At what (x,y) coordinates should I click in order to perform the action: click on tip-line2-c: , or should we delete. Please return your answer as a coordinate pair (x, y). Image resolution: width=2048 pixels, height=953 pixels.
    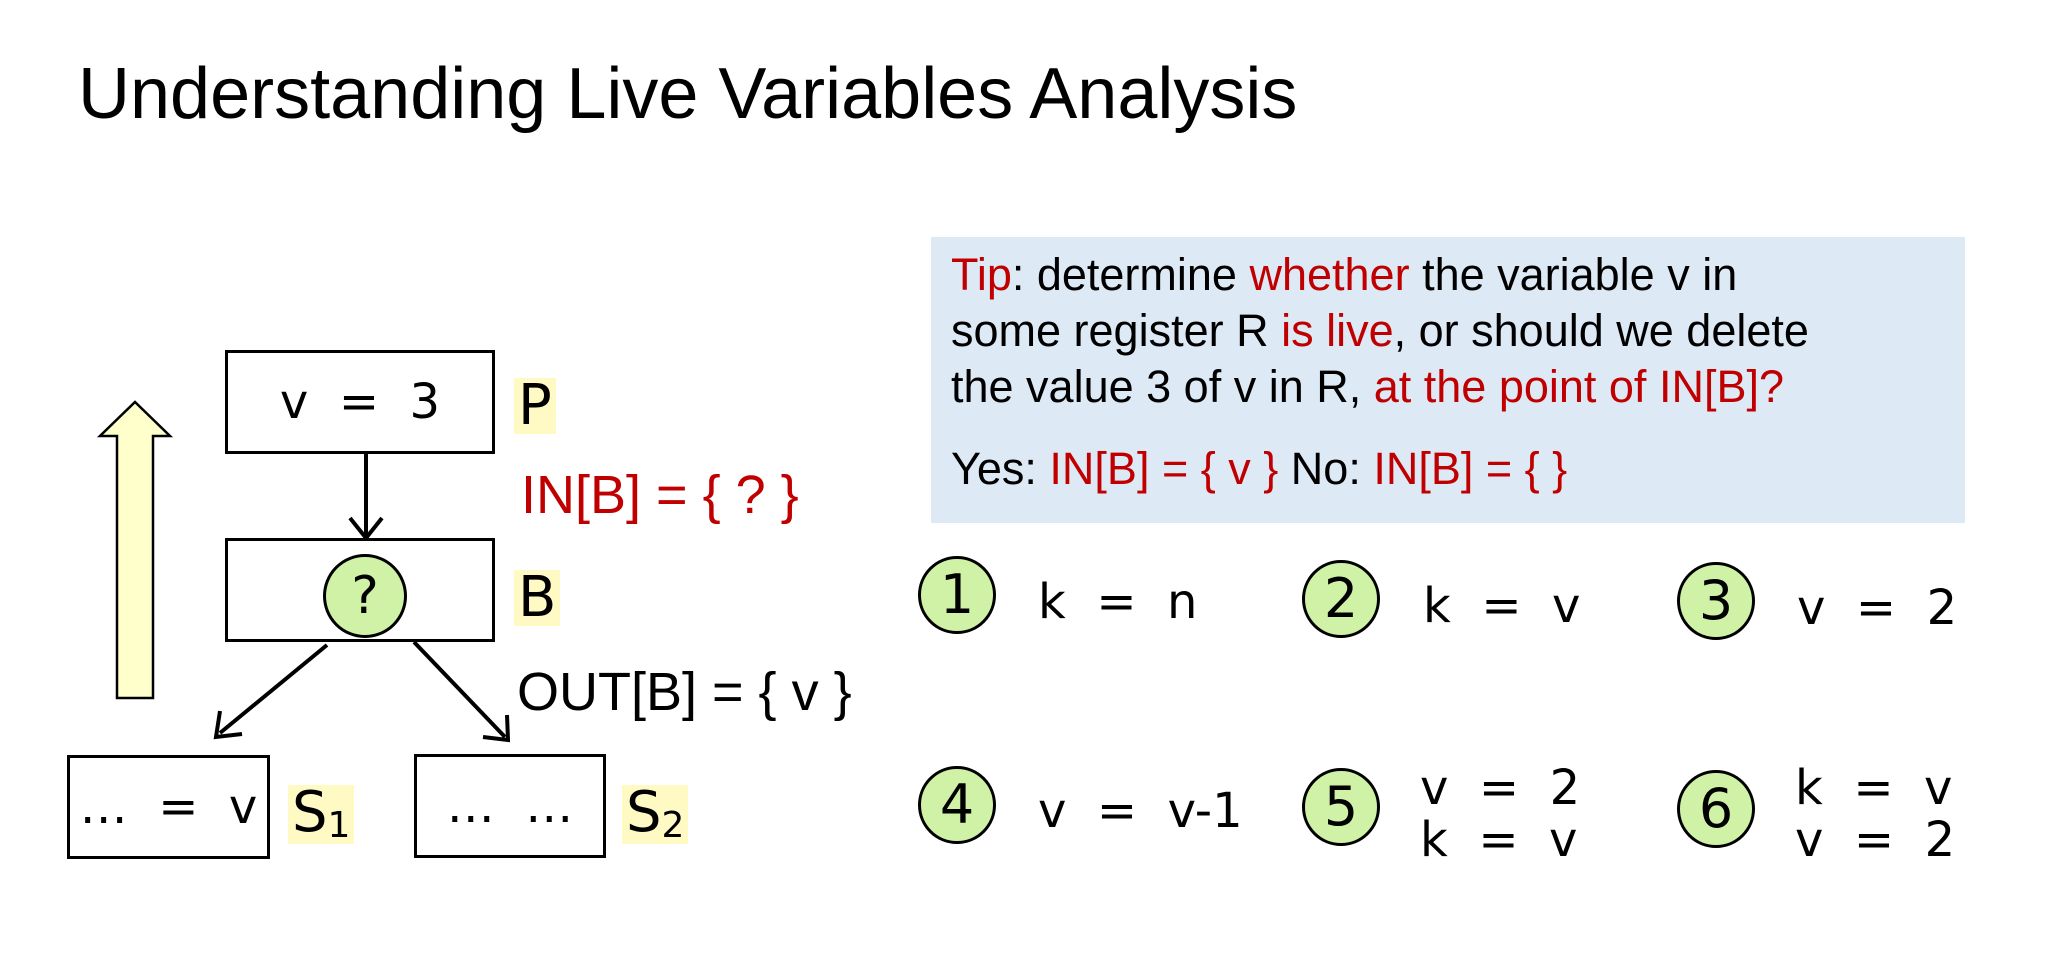
    Looking at the image, I should click on (1601, 330).